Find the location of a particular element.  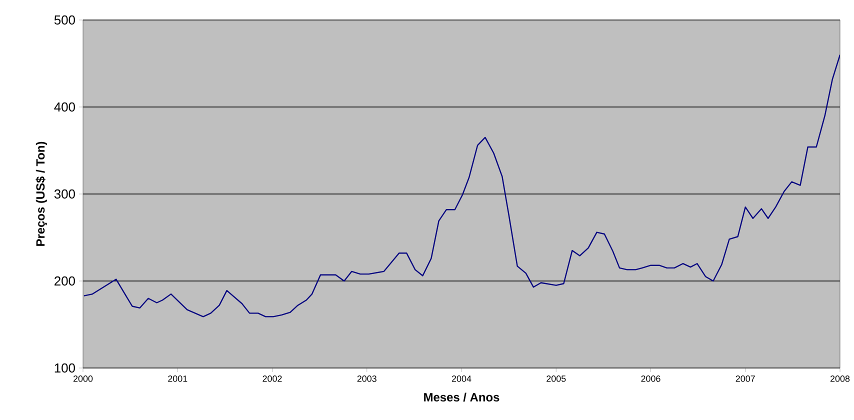

x-tick-label: 2006 is located at coordinates (650, 379).